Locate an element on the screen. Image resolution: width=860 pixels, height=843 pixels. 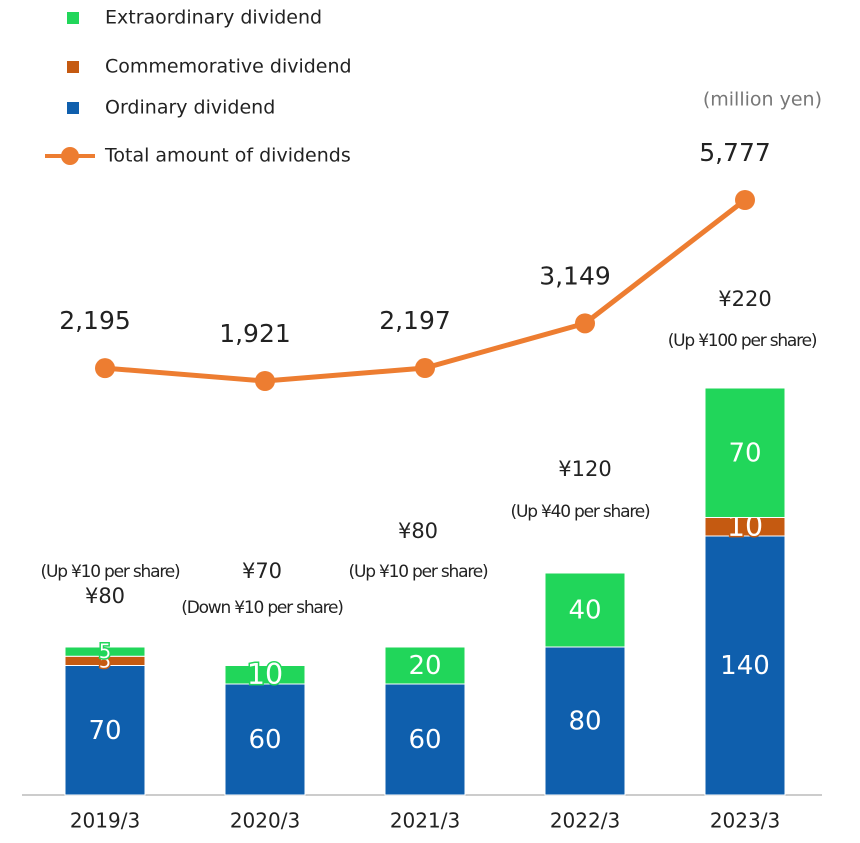
unit-label: (million yen) is located at coordinates (762, 100).